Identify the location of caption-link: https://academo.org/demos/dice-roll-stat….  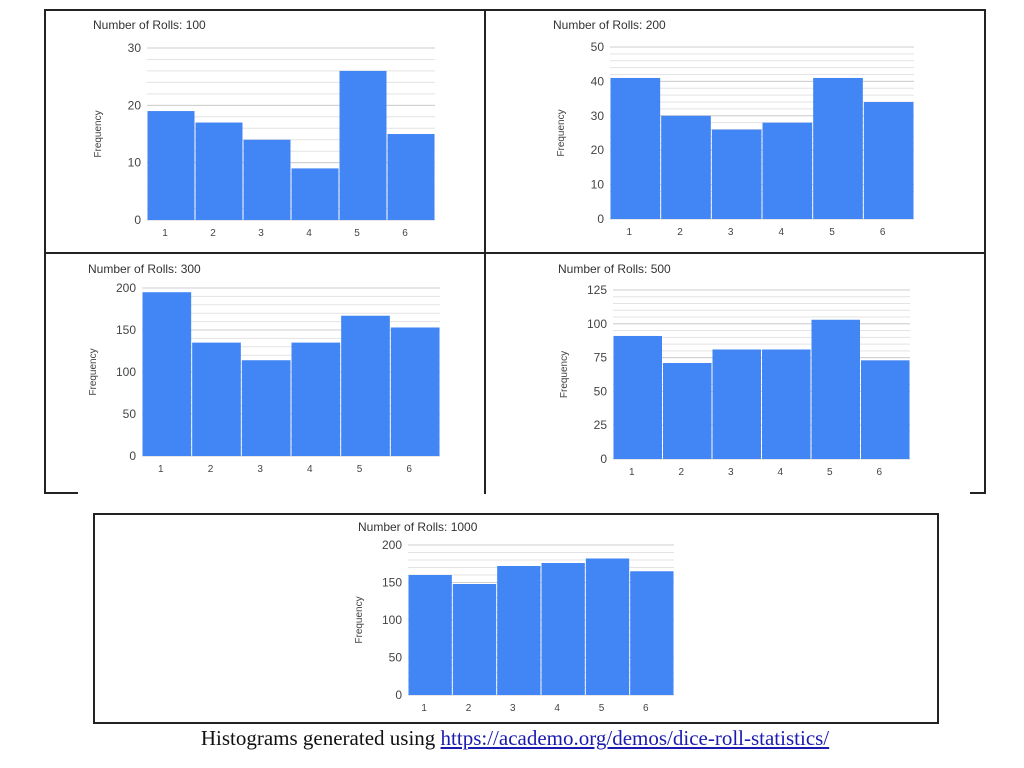
(635, 738).